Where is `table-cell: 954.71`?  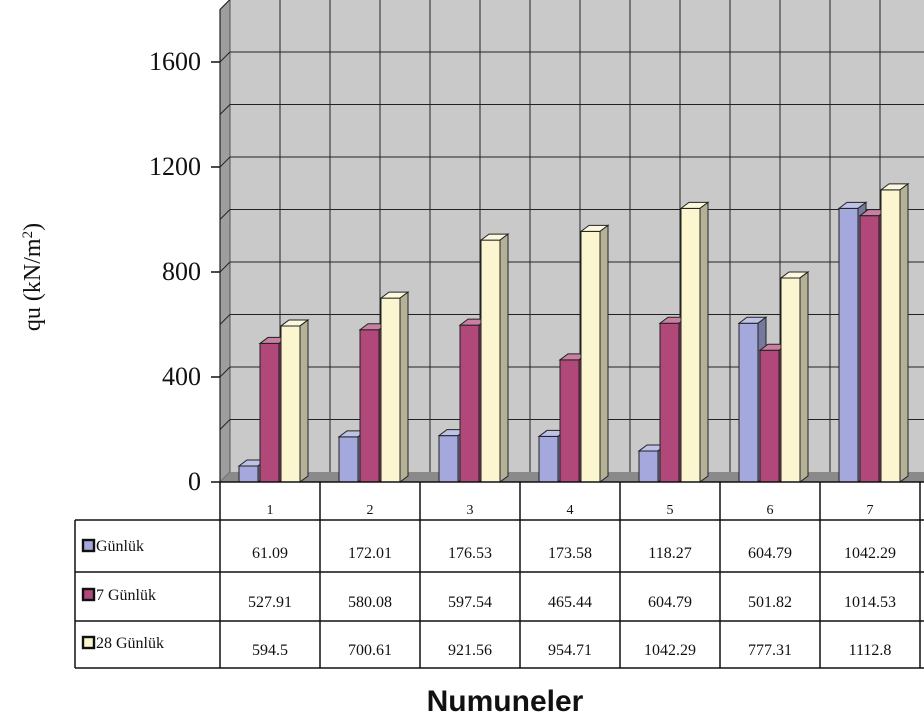
table-cell: 954.71 is located at coordinates (570, 650).